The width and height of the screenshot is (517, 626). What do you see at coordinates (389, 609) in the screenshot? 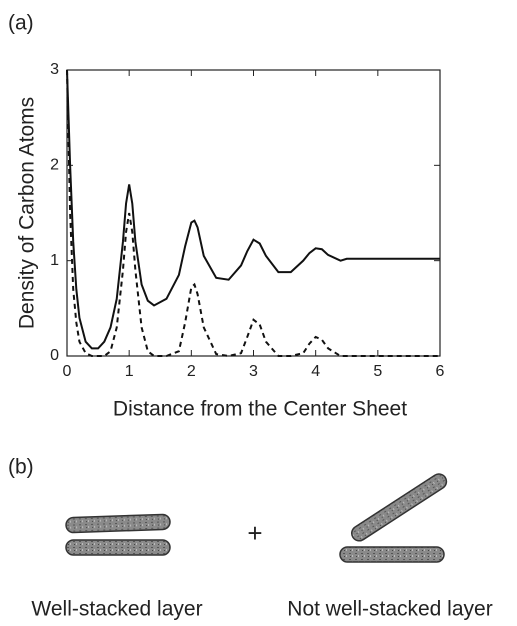
I see `caption: Not well-stacked layer` at bounding box center [389, 609].